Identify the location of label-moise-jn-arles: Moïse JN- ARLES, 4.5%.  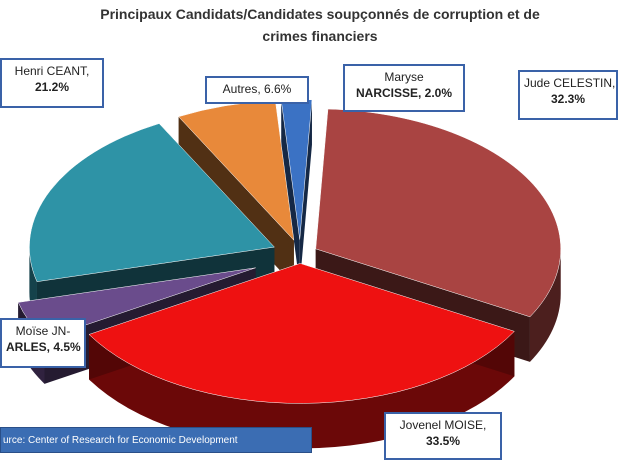
(43, 343).